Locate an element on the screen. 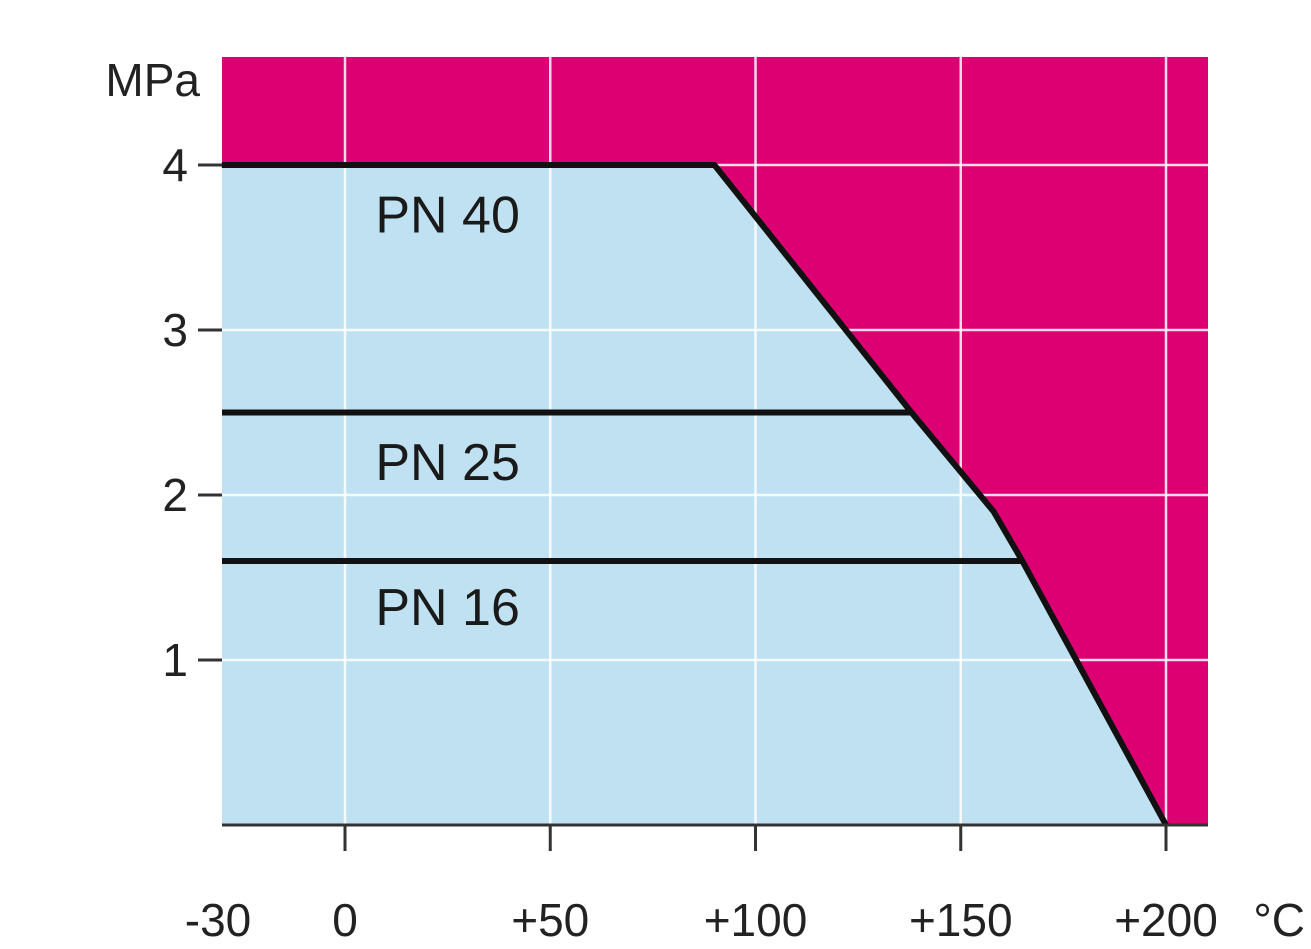 The image size is (1311, 949). x-axis-unit-label: °C is located at coordinates (1279, 920).